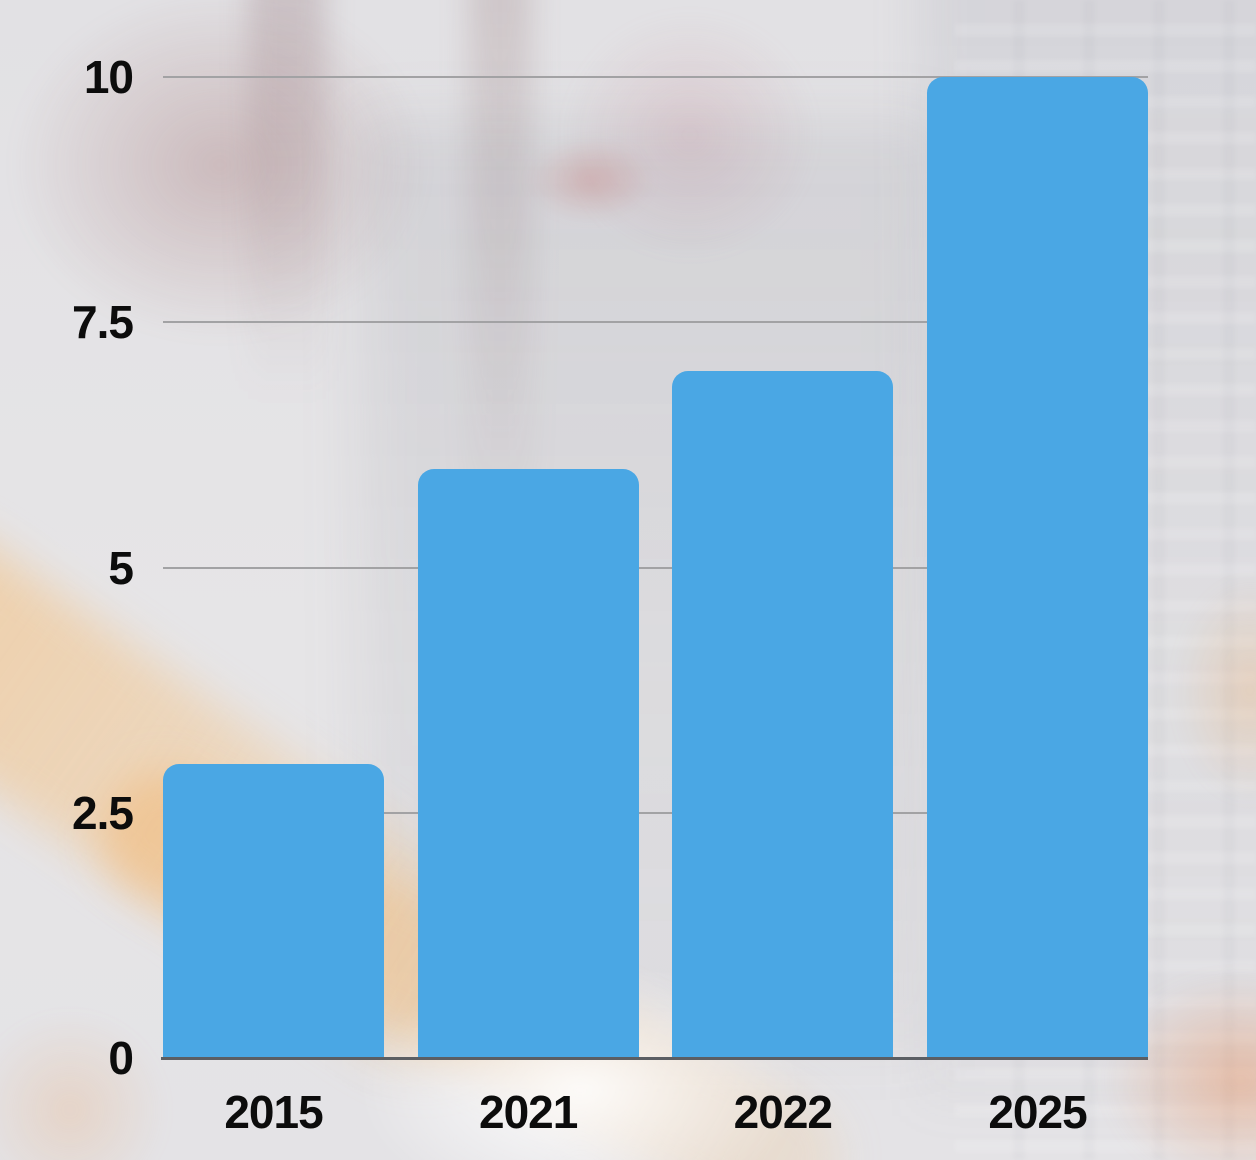 The height and width of the screenshot is (1160, 1256). I want to click on x-tick-label-2022: 2022, so click(783, 1112).